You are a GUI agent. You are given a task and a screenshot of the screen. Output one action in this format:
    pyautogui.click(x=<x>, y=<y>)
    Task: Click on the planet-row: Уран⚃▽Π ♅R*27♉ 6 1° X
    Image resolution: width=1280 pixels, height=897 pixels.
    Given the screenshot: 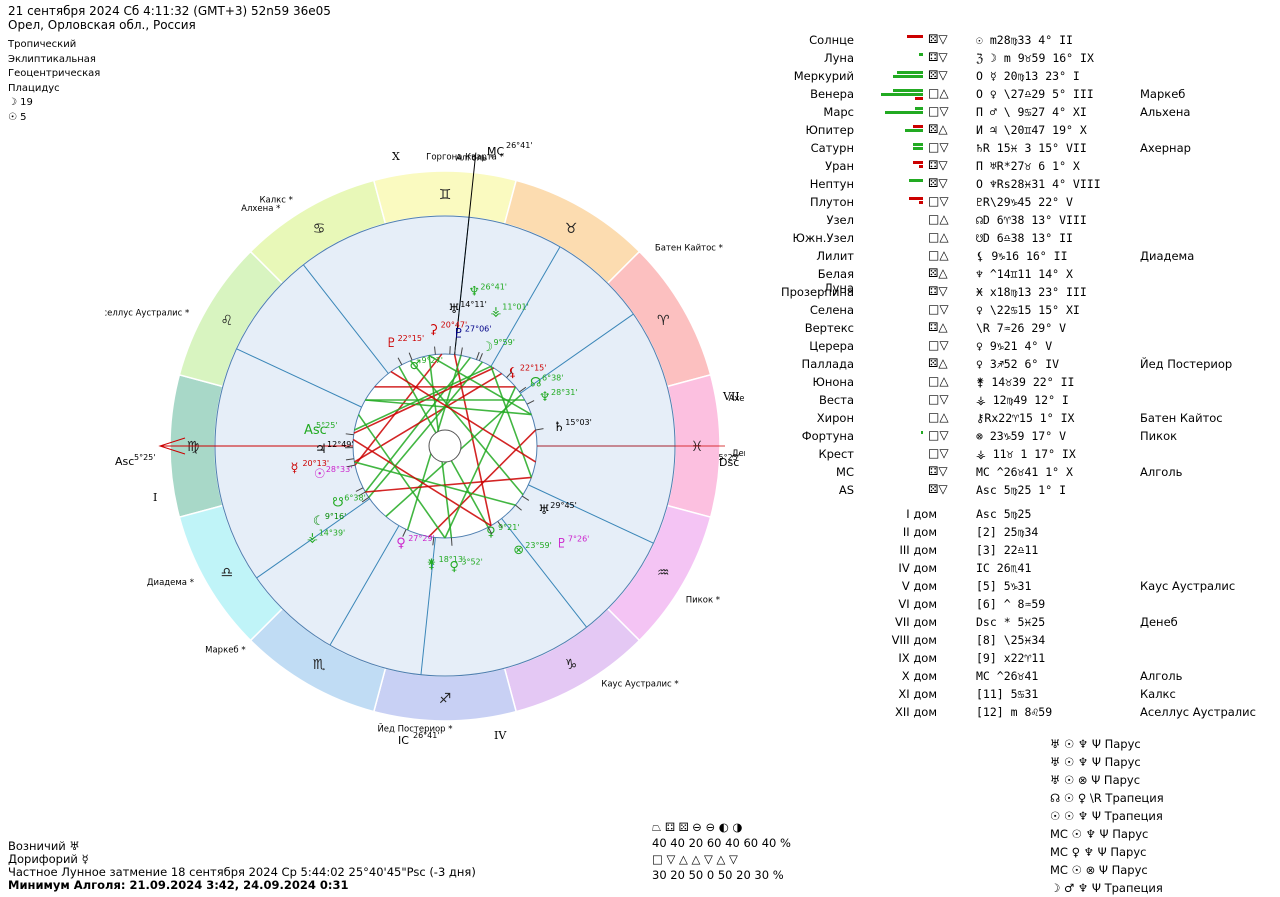 What is the action you would take?
    pyautogui.click(x=1030, y=166)
    